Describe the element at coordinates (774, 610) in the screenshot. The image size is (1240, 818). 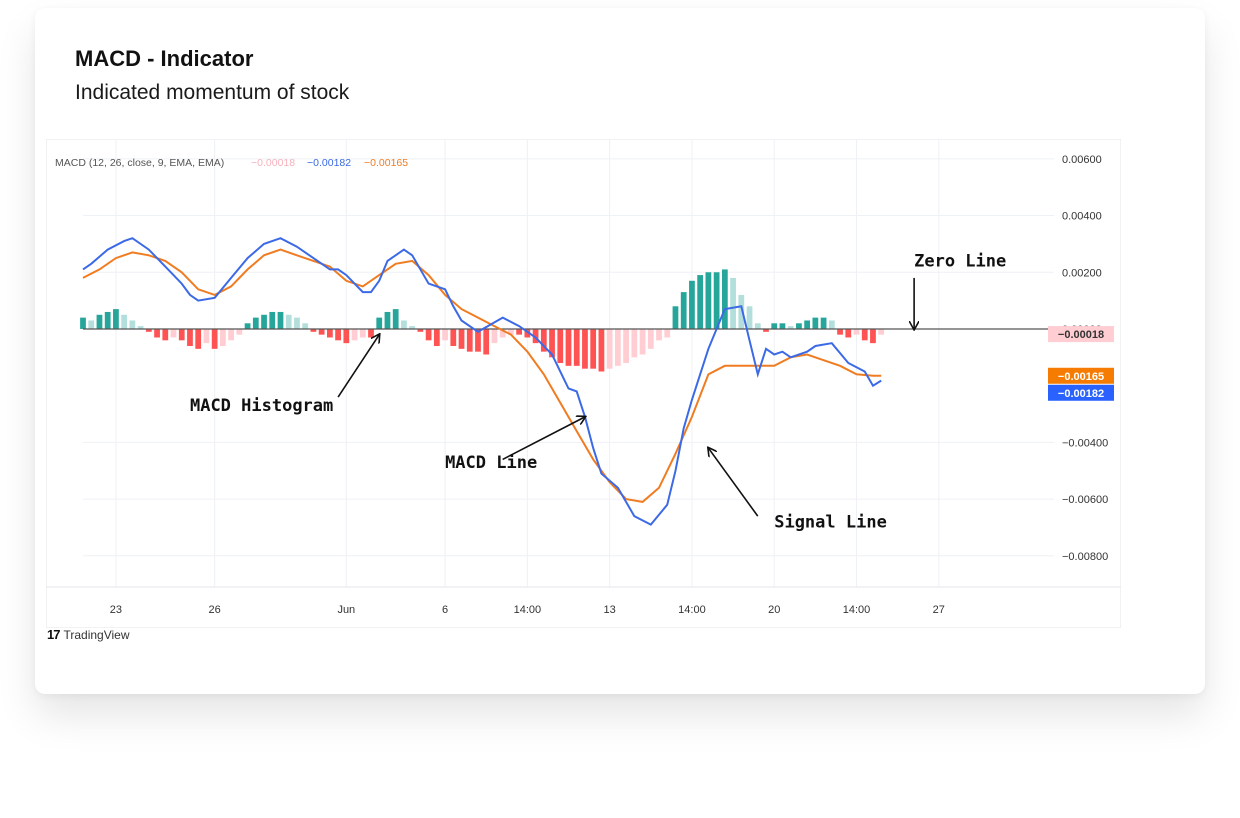
I see `x-tick-label-7: 20` at that location.